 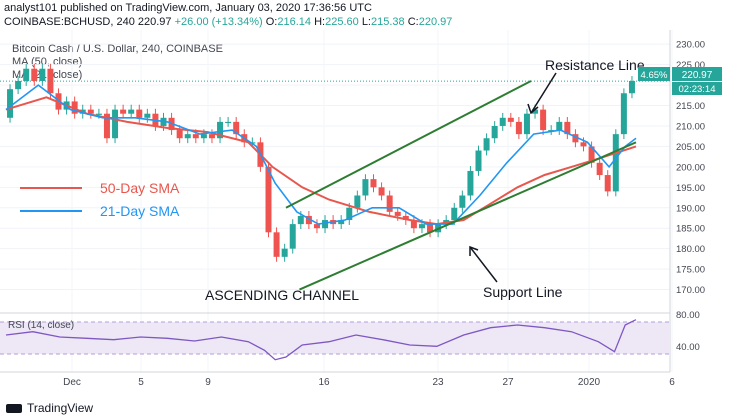 I want to click on pct-badge-label: 4.65%, so click(x=654, y=75).